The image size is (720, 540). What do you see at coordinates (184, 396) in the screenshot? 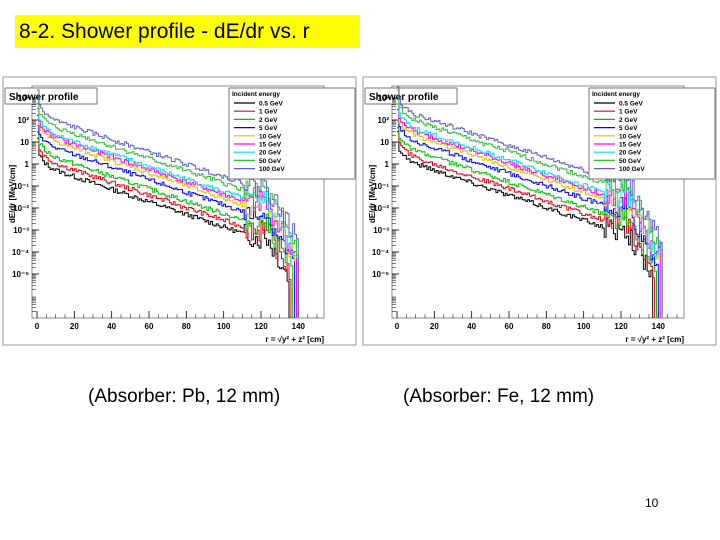
I see `caption-pb: (Absorber: Pb, 12 mm)` at bounding box center [184, 396].